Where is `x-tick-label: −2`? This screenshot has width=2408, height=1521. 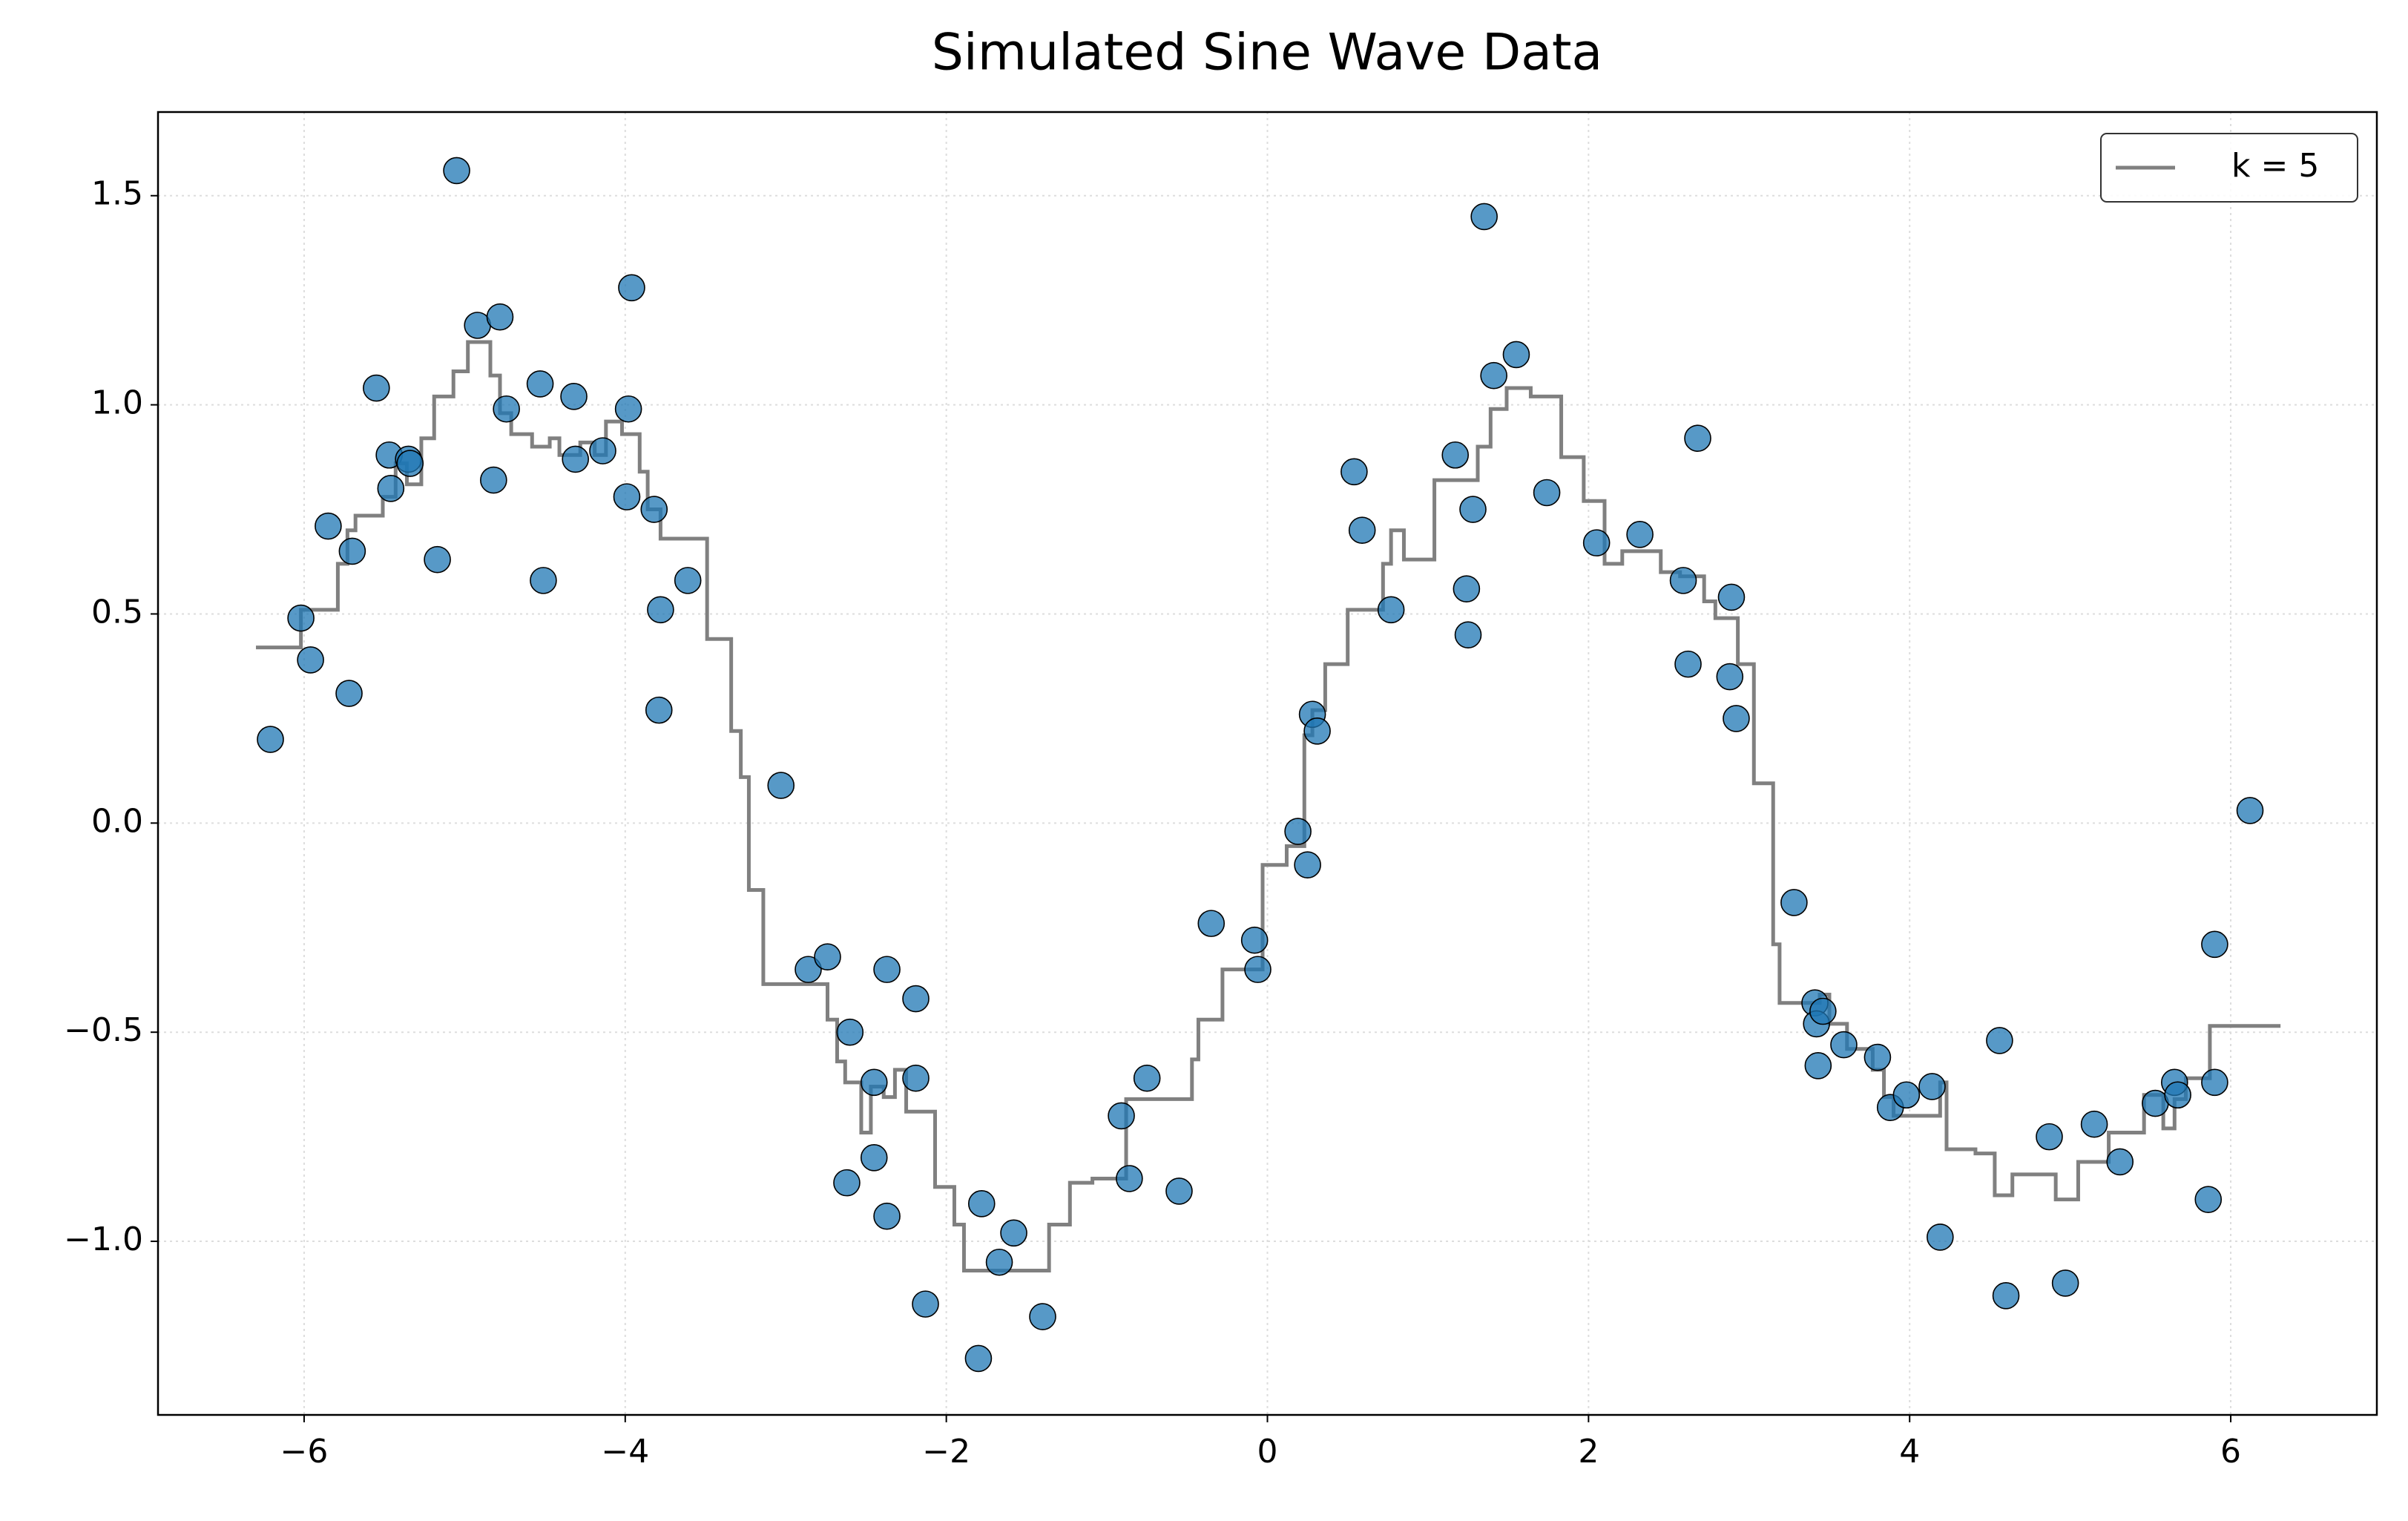 x-tick-label: −2 is located at coordinates (946, 1452).